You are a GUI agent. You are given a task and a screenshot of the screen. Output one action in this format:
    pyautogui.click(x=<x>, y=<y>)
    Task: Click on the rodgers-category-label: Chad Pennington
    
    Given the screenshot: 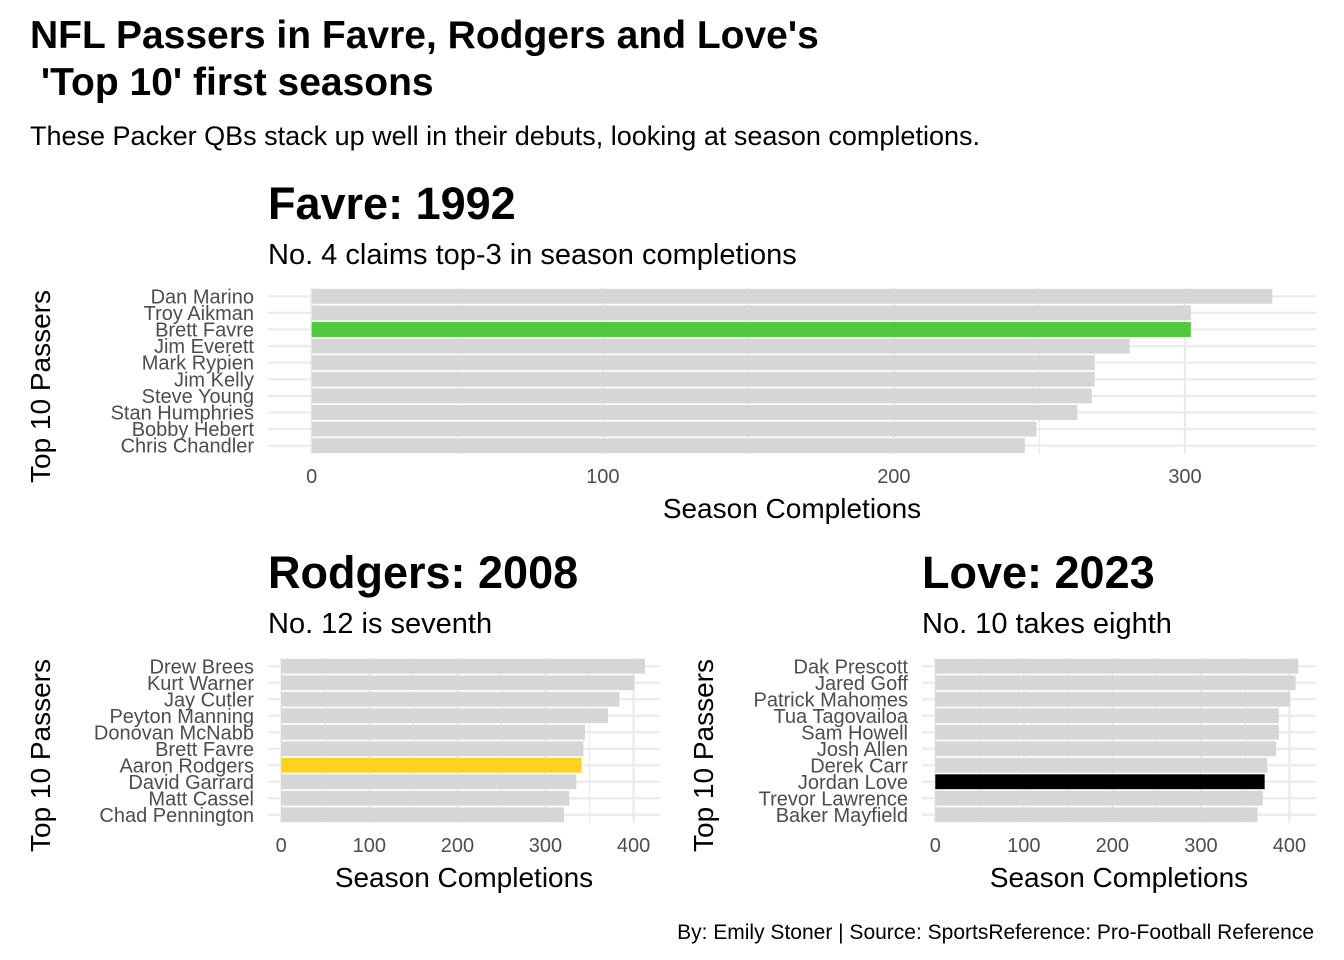 What is the action you would take?
    pyautogui.click(x=176, y=816)
    